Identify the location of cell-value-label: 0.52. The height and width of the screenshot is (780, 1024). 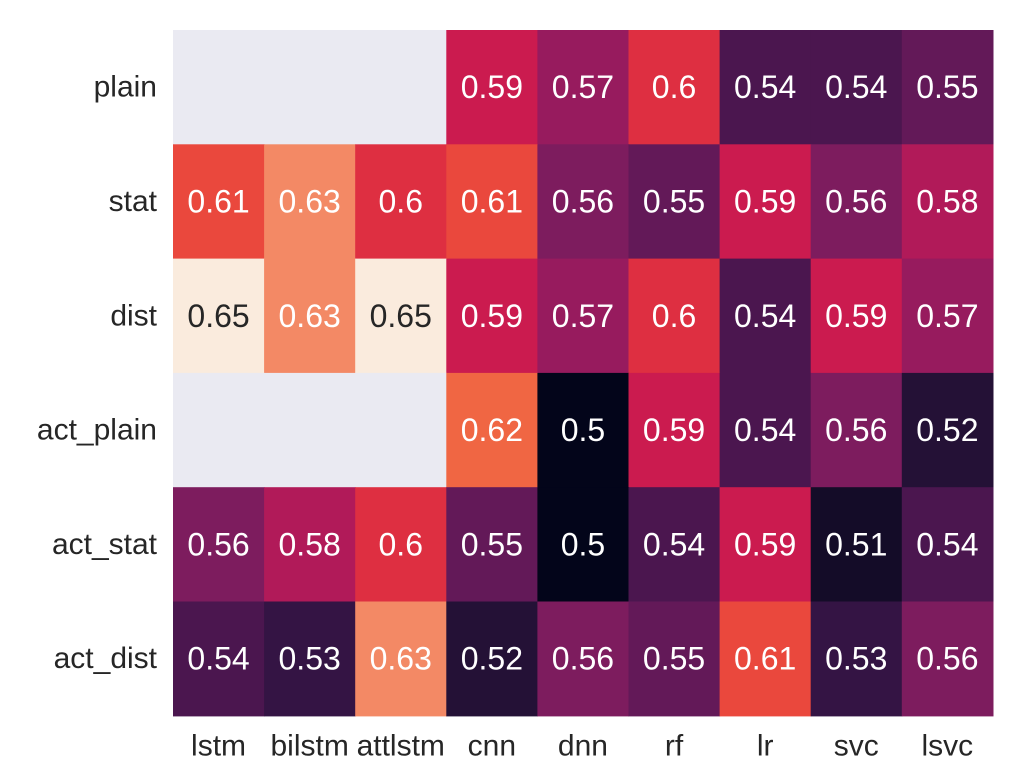
(947, 430).